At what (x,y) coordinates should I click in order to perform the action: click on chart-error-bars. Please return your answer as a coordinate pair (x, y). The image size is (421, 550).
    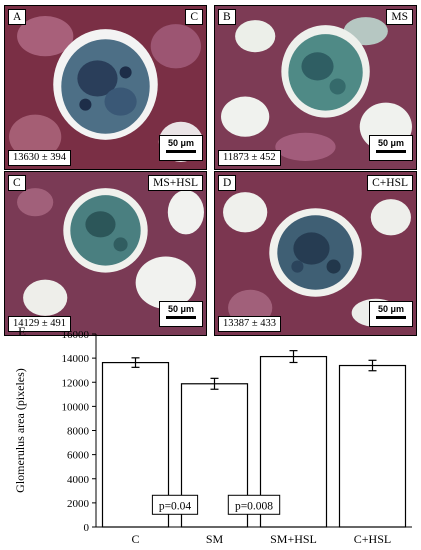
    Looking at the image, I should click on (254, 370).